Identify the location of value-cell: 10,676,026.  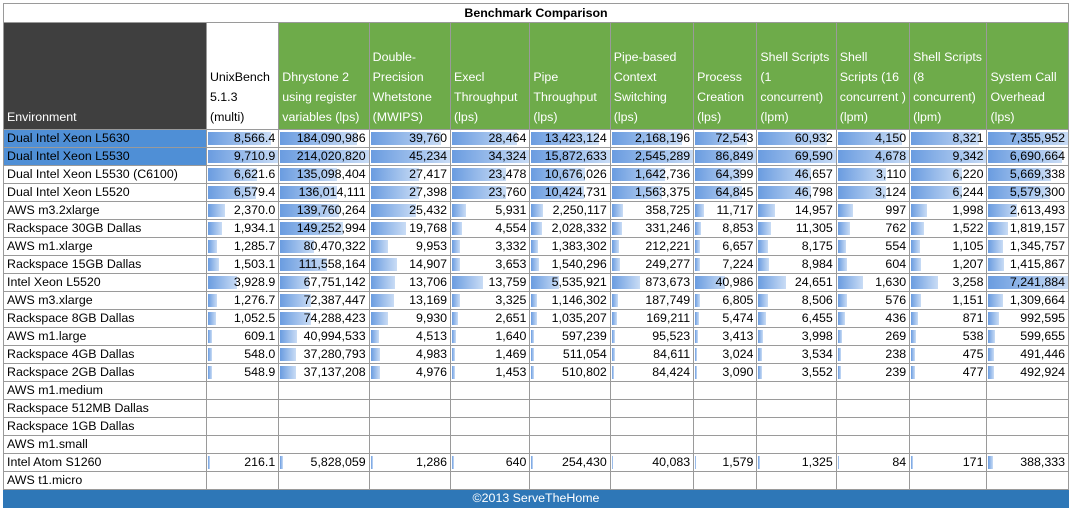
(570, 174).